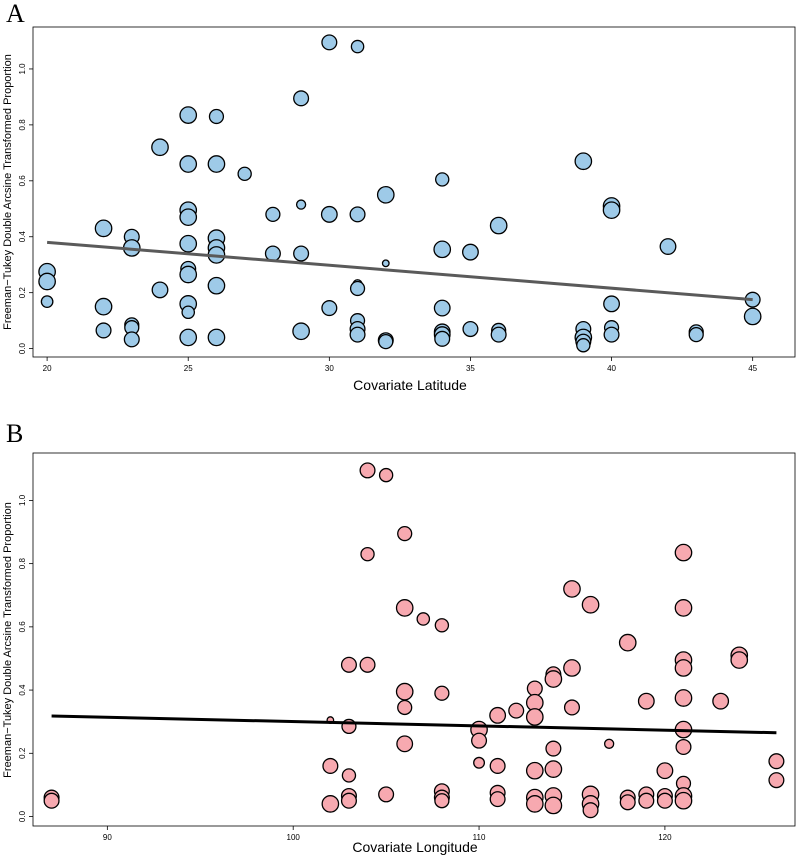 This screenshot has width=797, height=856. I want to click on panel-b-y-tick-label: 0.6, so click(22, 627).